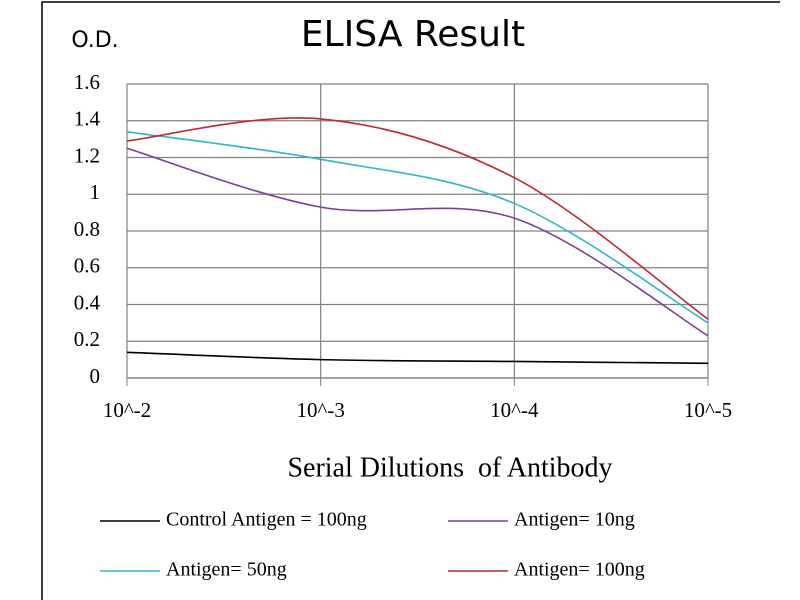 The image size is (800, 600). I want to click on y-tick-label: 0.8, so click(87, 229).